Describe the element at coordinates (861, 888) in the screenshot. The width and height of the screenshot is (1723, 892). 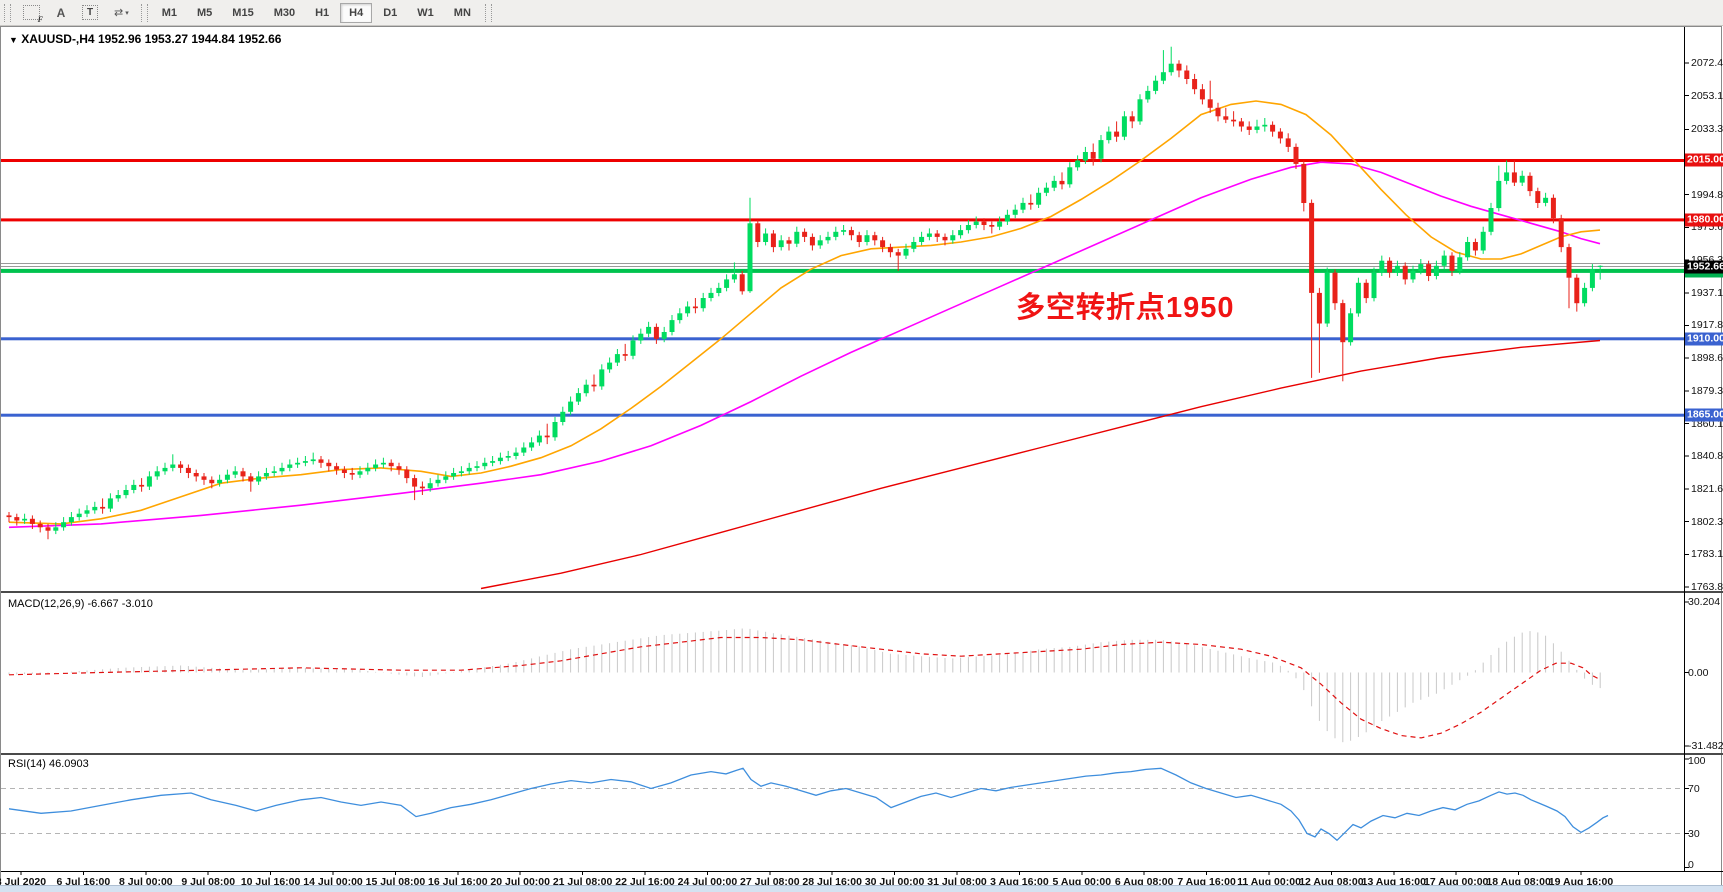
I see `bottom-strip` at that location.